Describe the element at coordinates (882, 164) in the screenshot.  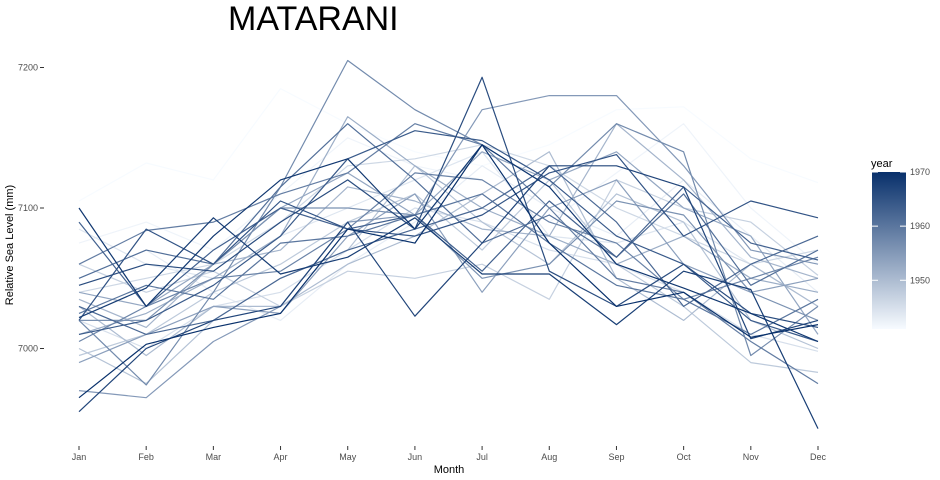
I see `legend-title: year` at that location.